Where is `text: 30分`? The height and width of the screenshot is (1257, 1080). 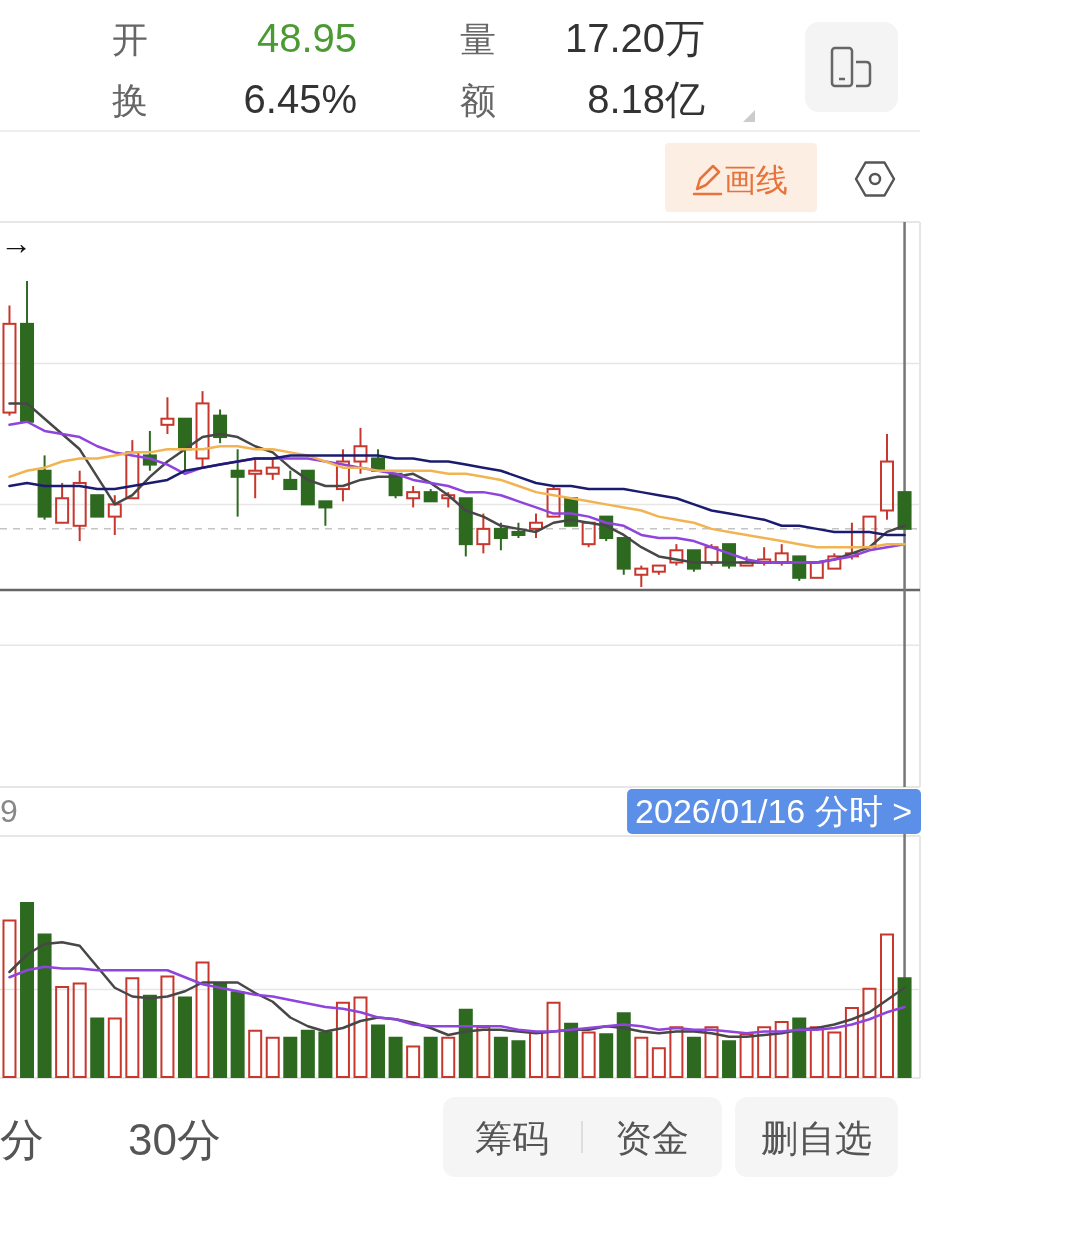 text: 30分 is located at coordinates (174, 1139).